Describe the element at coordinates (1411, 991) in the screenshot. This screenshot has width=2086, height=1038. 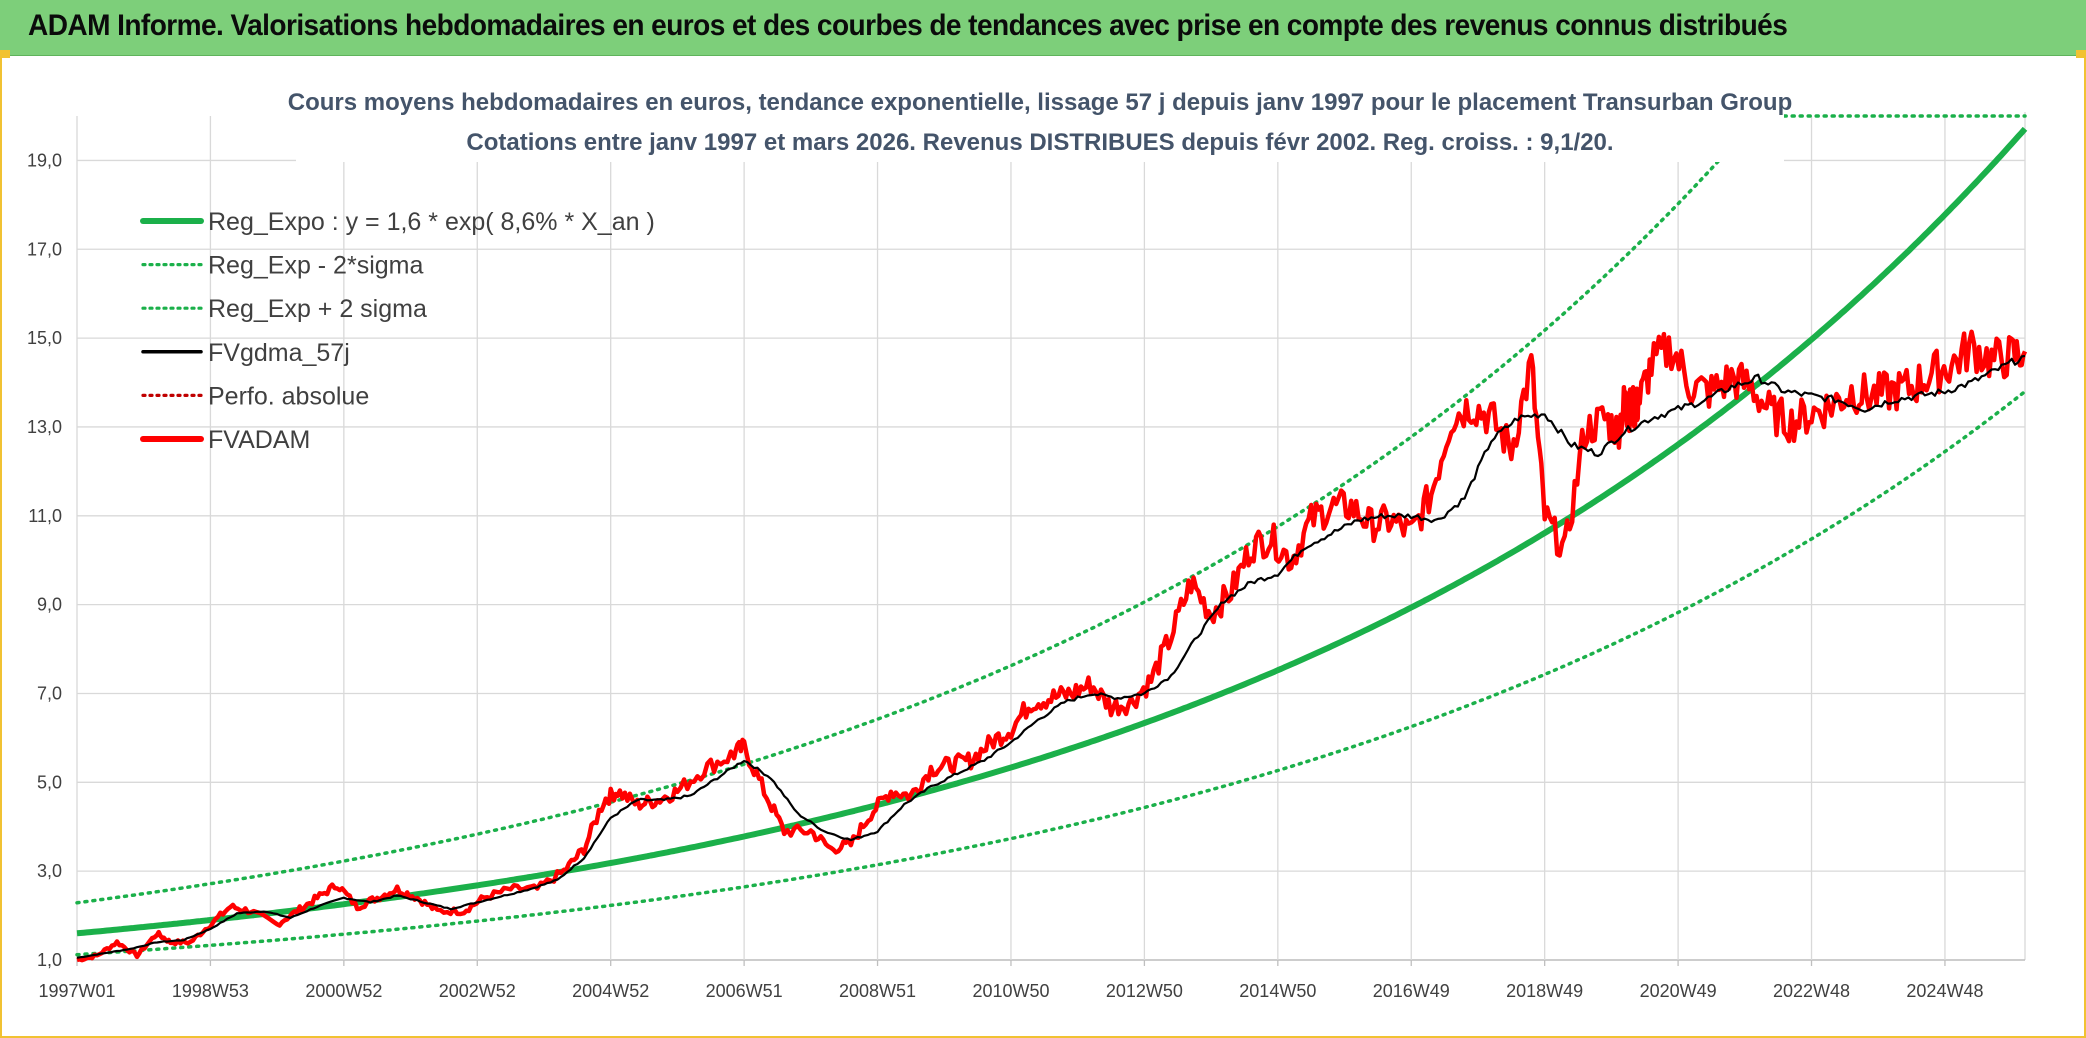
I see `x-tick-label: 2016W49` at that location.